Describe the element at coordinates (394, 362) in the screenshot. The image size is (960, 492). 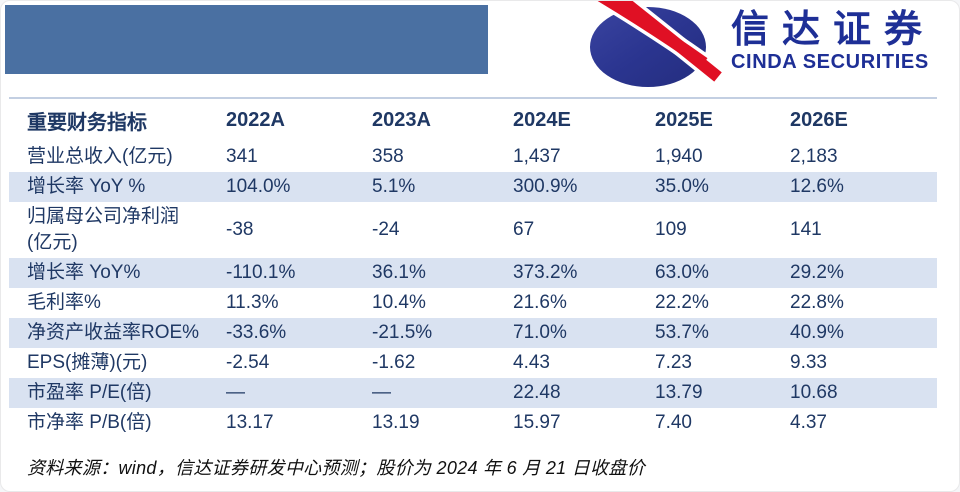
I see `cell-value: -1.62` at that location.